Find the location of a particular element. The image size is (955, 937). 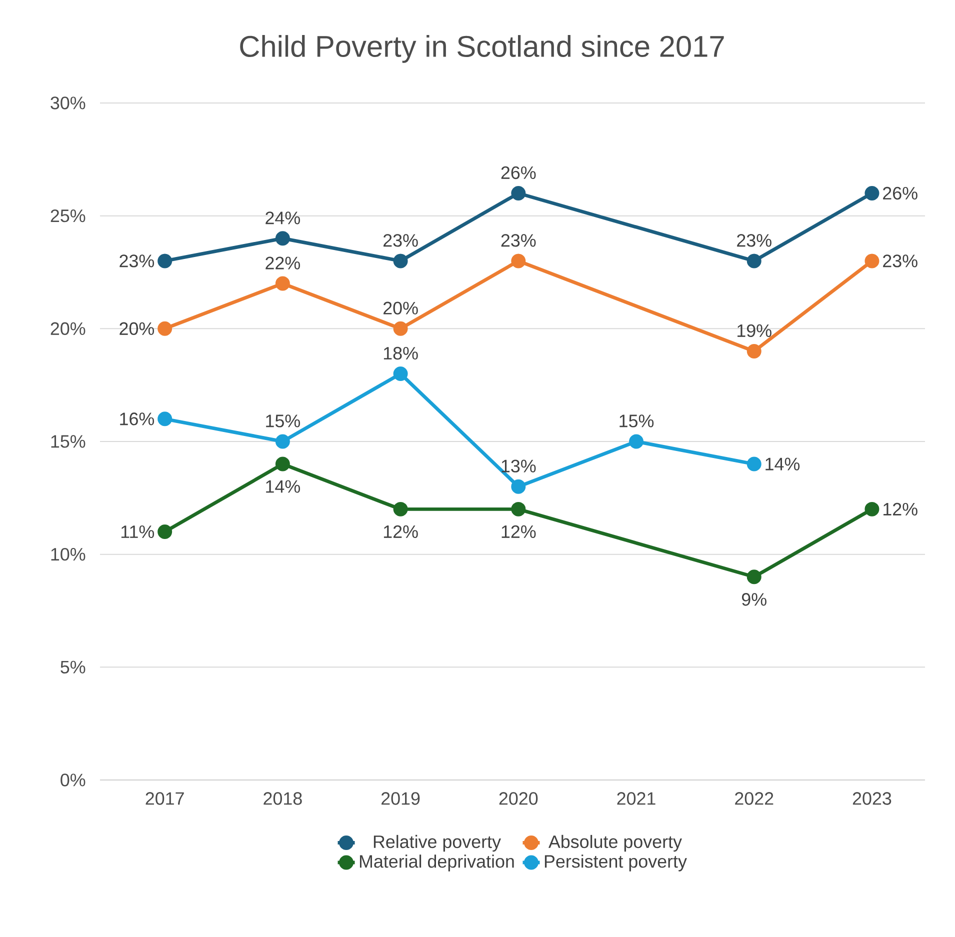

y-tick-label: 25% is located at coordinates (68, 215).